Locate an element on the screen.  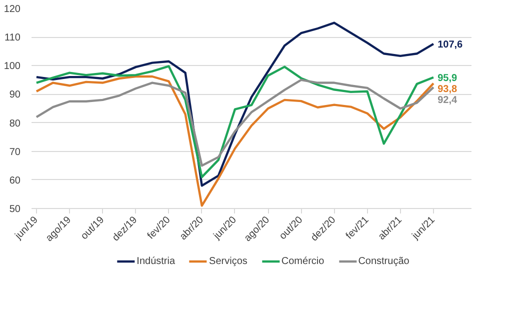
y-tick-label: 90 is located at coordinates (15, 95).